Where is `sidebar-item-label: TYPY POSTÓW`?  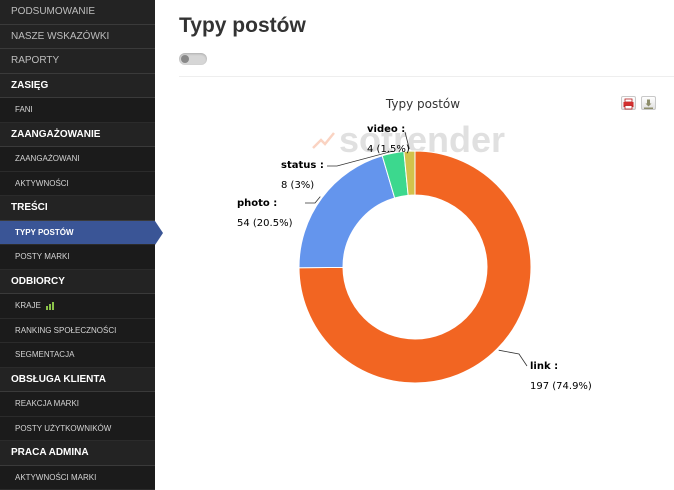
sidebar-item-label: TYPY POSTÓW is located at coordinates (44, 232).